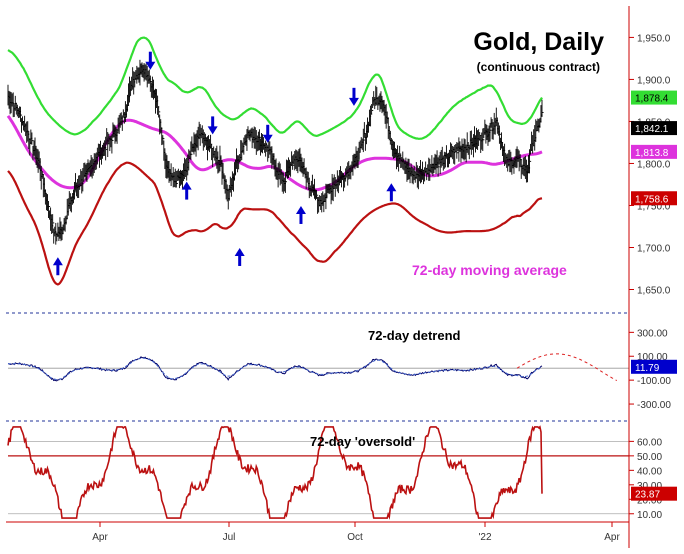 This screenshot has width=684, height=554. Describe the element at coordinates (567, 367) in the screenshot. I see `detrend-projection-line` at that location.